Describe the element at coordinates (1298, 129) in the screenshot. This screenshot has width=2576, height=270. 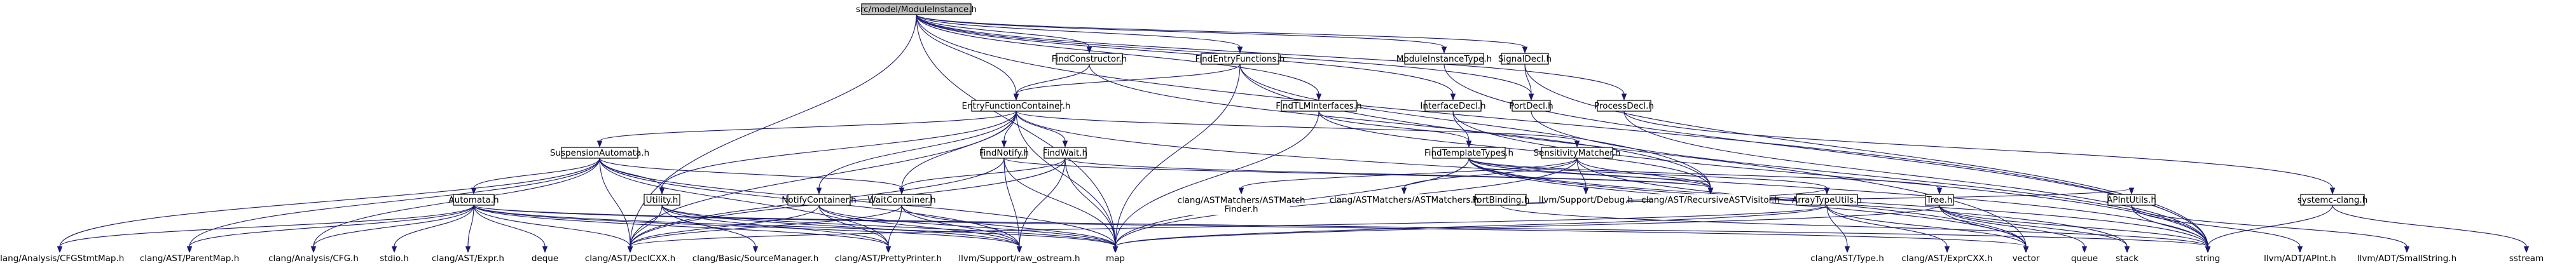
I see `edge-entry-function-container-to-sensitivity-matcher` at that location.